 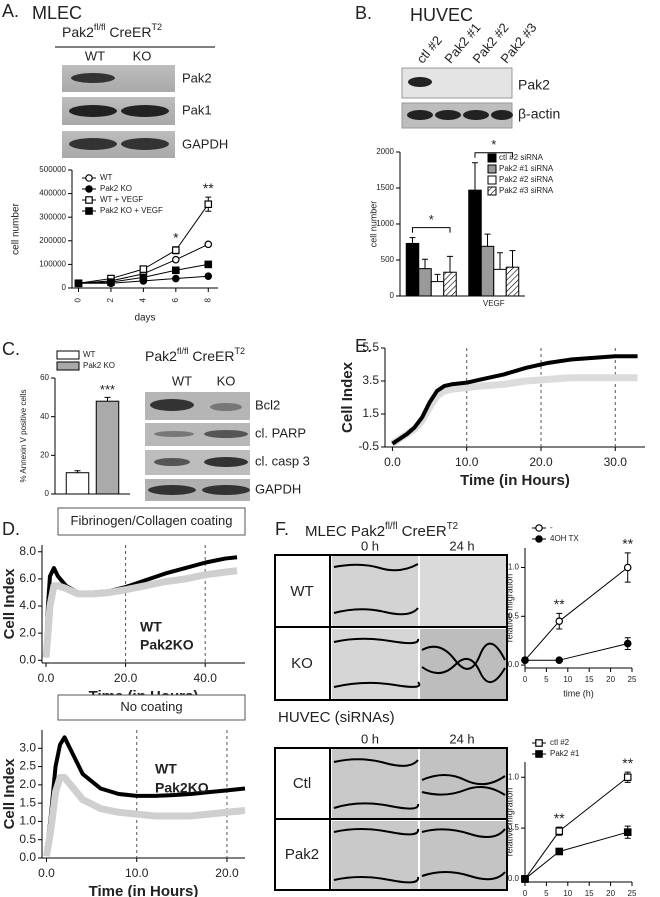 What do you see at coordinates (151, 627) in the screenshot?
I see `series-label: WT` at bounding box center [151, 627].